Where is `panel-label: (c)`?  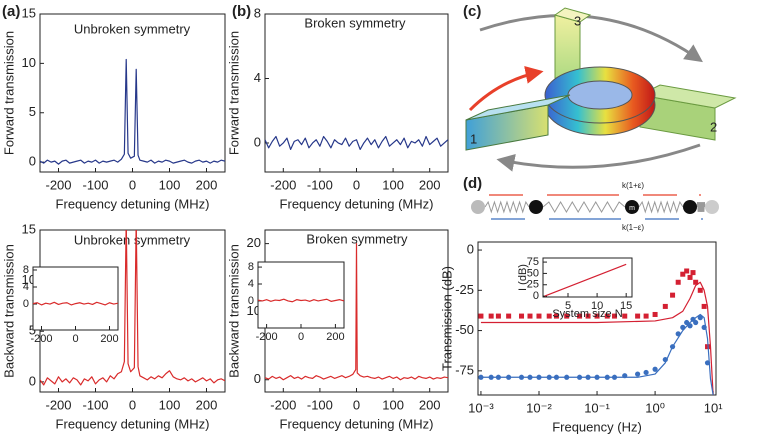
panel-label: (c) is located at coordinates (472, 11).